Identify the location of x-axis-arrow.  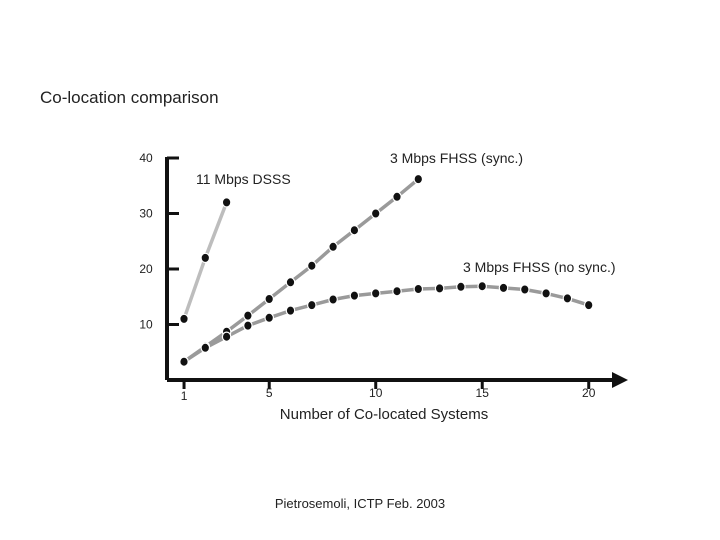
(620, 380).